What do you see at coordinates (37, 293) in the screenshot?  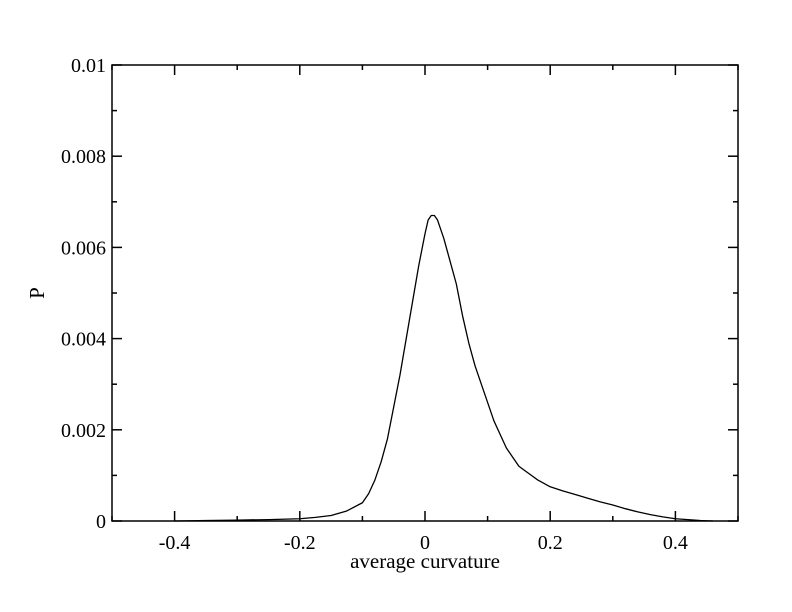 I see `y-axis-label: P` at bounding box center [37, 293].